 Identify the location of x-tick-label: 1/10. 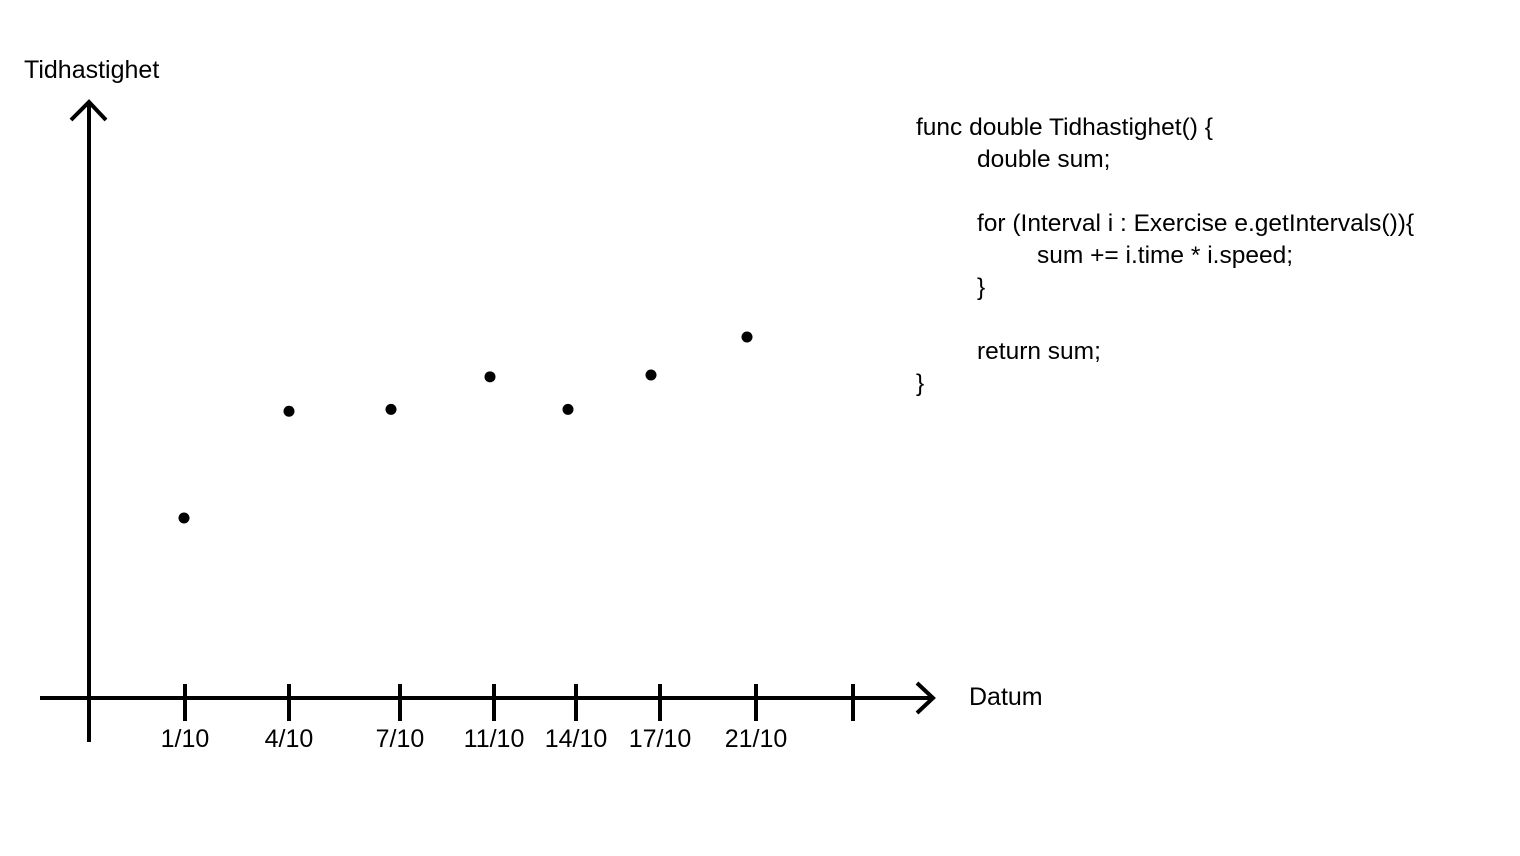
(185, 739).